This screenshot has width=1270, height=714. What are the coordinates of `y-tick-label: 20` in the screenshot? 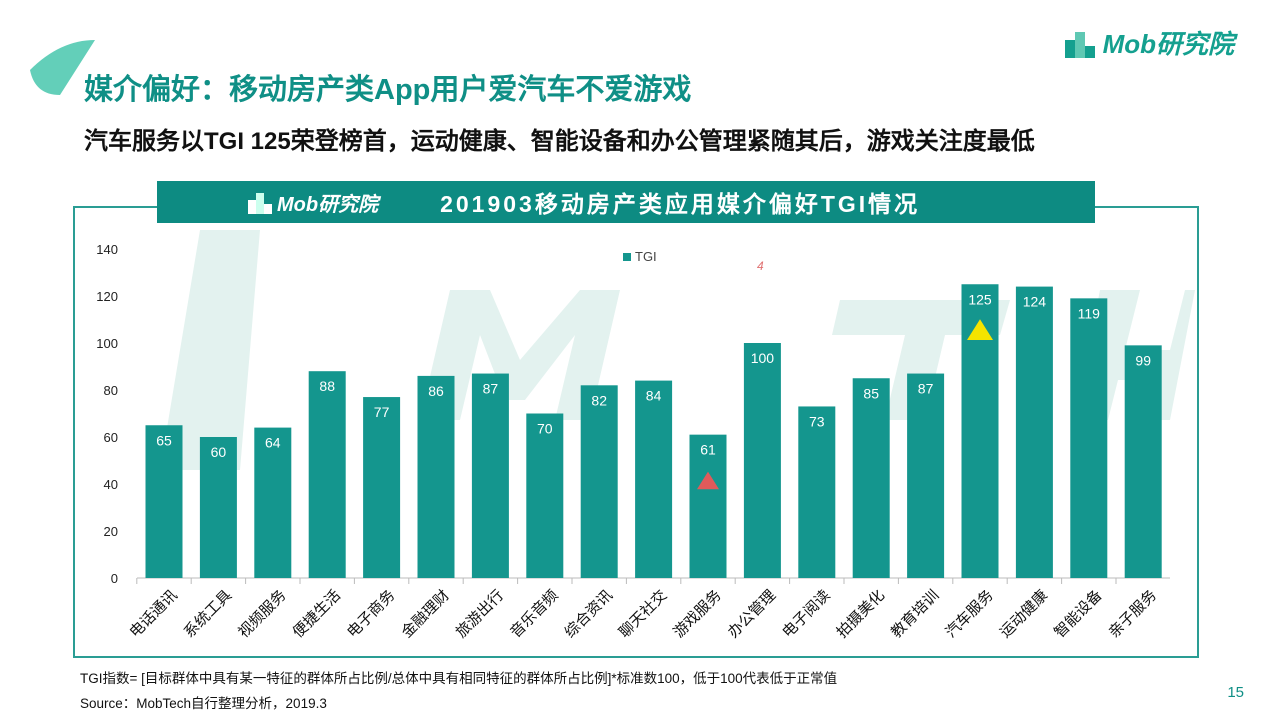 It's located at (111, 531).